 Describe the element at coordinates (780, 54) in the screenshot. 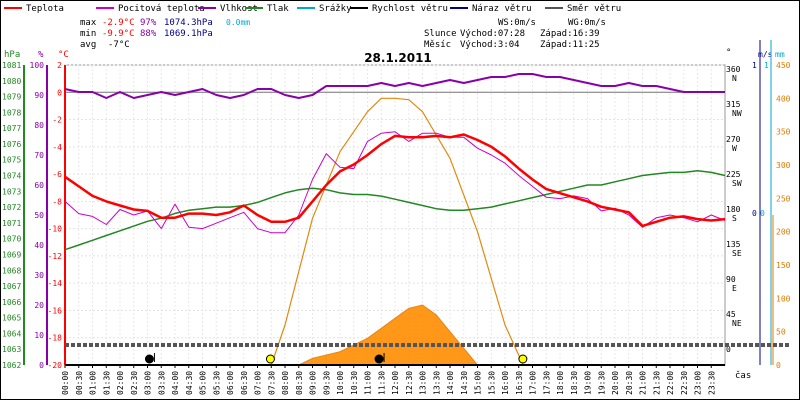

I see `axis-label-precip: mm` at that location.